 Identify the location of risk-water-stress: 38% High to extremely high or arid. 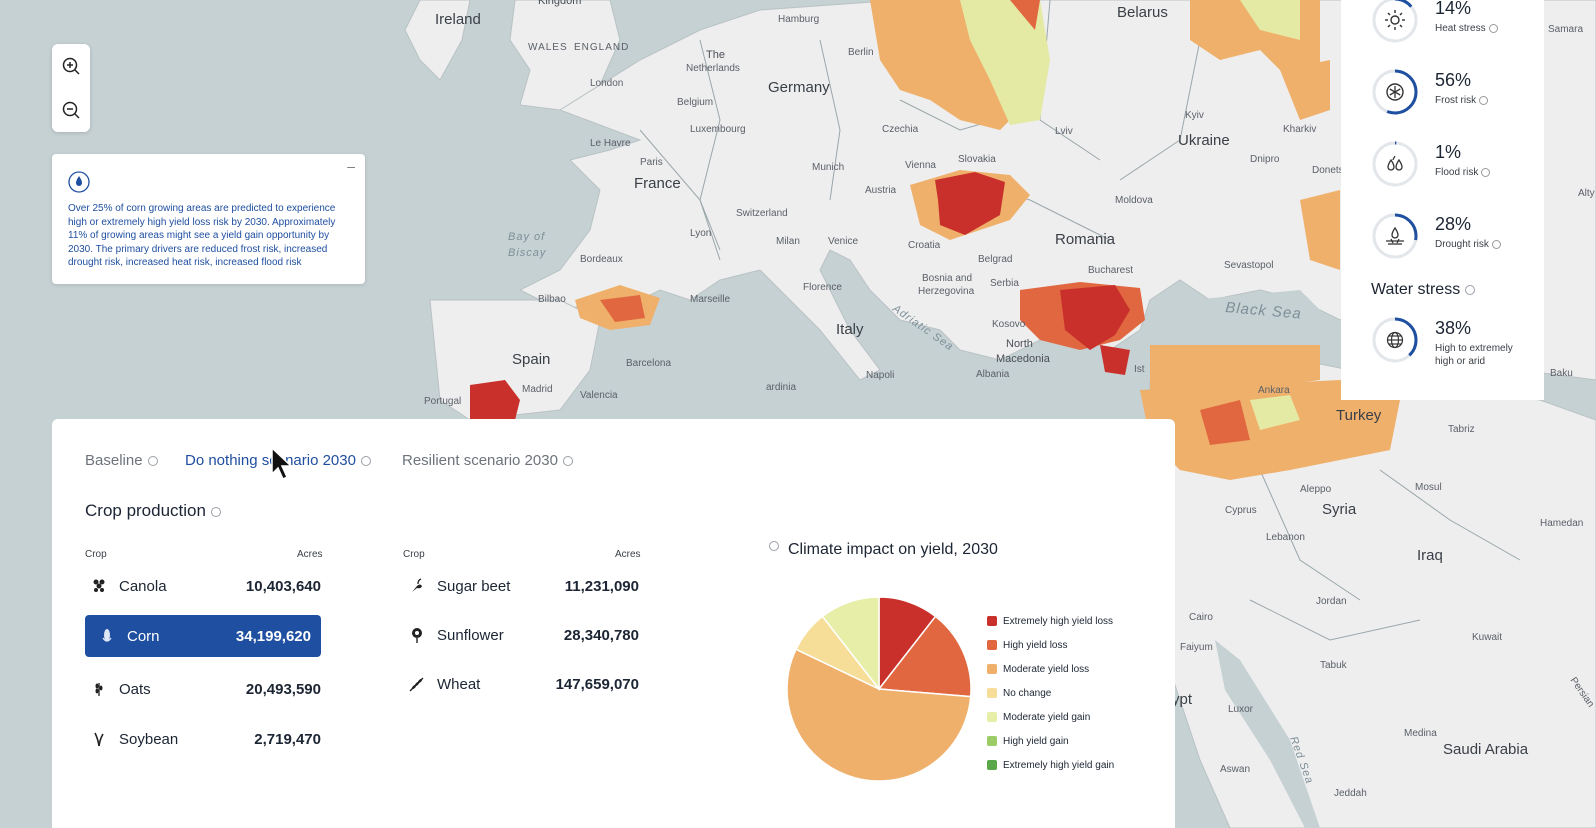
(1456, 341).